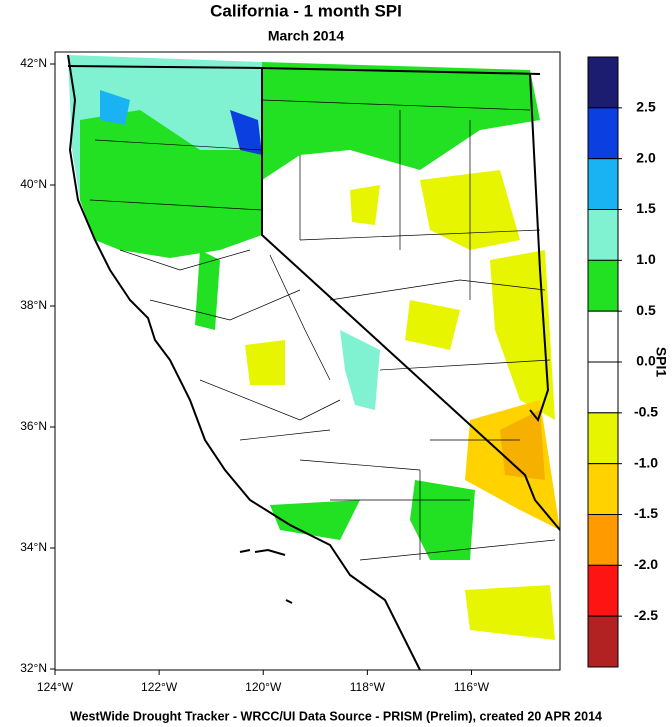 The height and width of the screenshot is (727, 672). What do you see at coordinates (646, 513) in the screenshot?
I see `colorbar-label: -1.5` at bounding box center [646, 513].